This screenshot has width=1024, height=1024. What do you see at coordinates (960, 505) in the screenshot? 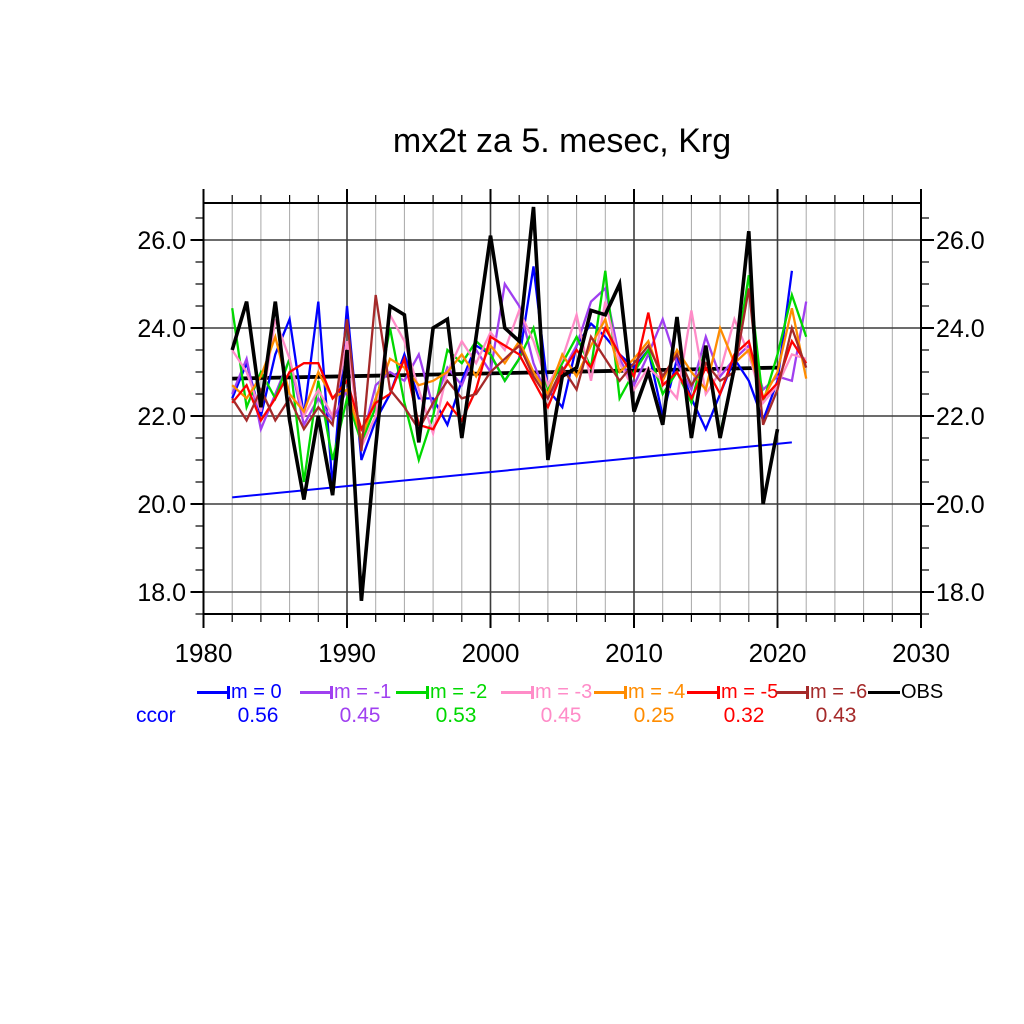
I see `y-tick-label-right: 20.0` at bounding box center [960, 505].